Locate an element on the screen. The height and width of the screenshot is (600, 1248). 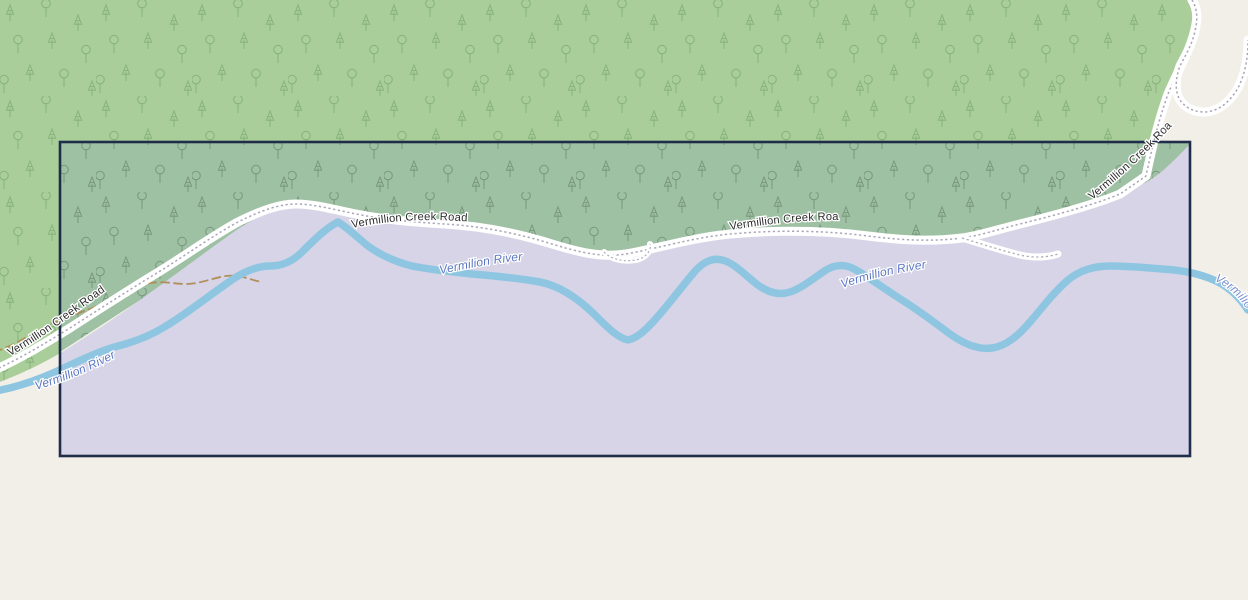
water-body-left is located at coordinates (70, 378).